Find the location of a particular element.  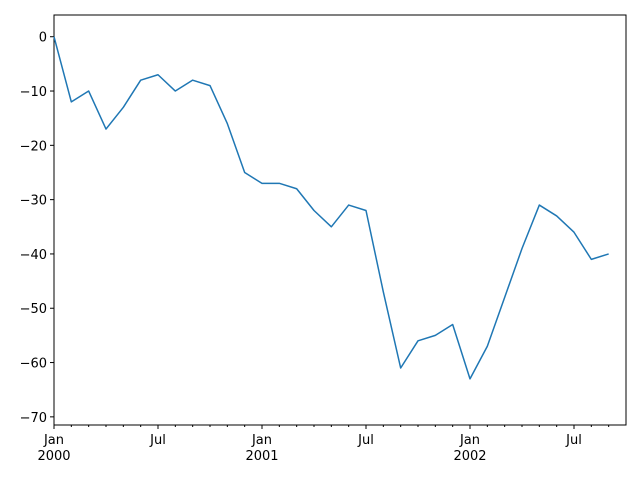

y-tick-label: −50 is located at coordinates (33, 309).